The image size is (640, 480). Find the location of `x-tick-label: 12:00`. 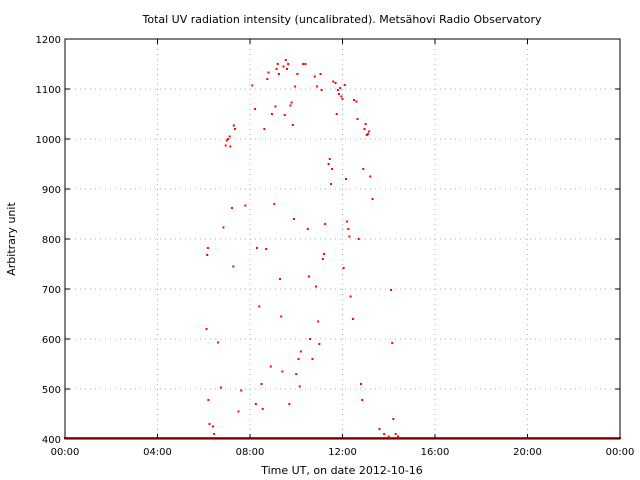

x-tick-label: 12:00 is located at coordinates (342, 452).